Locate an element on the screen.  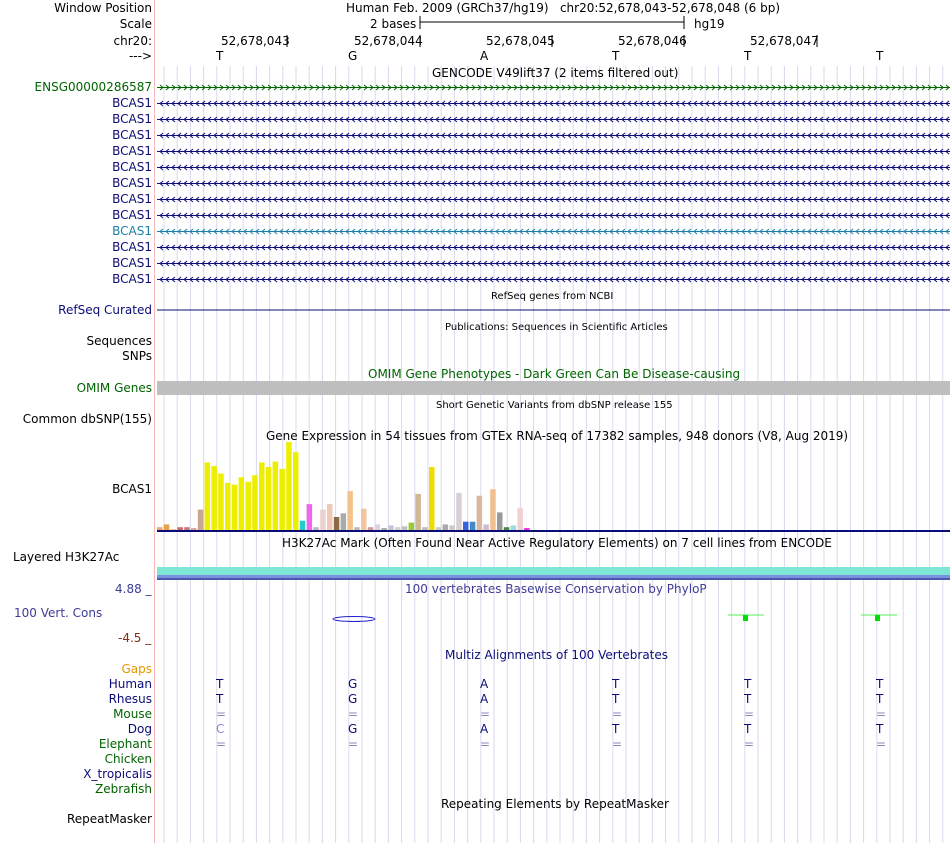
phylop-features is located at coordinates (614, 618).